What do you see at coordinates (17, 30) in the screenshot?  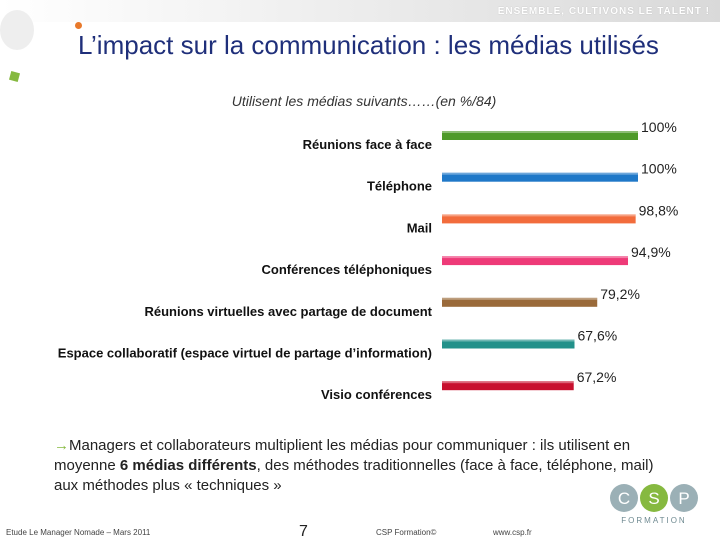 I see `decor-circle` at bounding box center [17, 30].